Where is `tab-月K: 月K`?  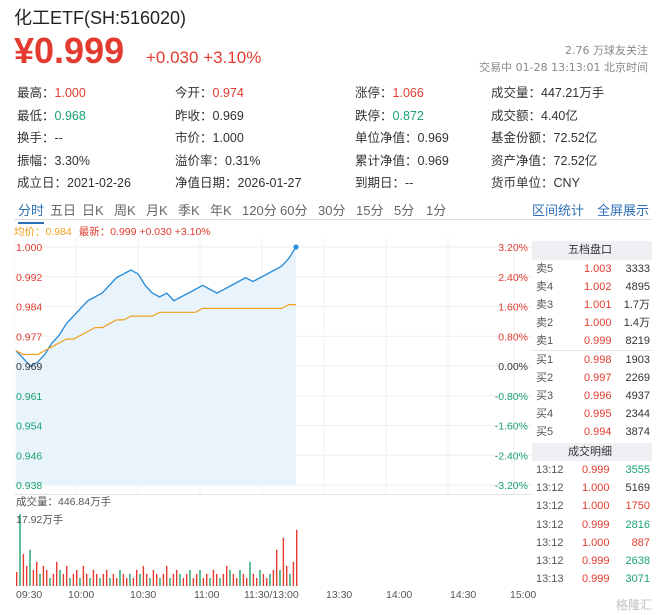
tab-月K: 月K is located at coordinates (157, 210).